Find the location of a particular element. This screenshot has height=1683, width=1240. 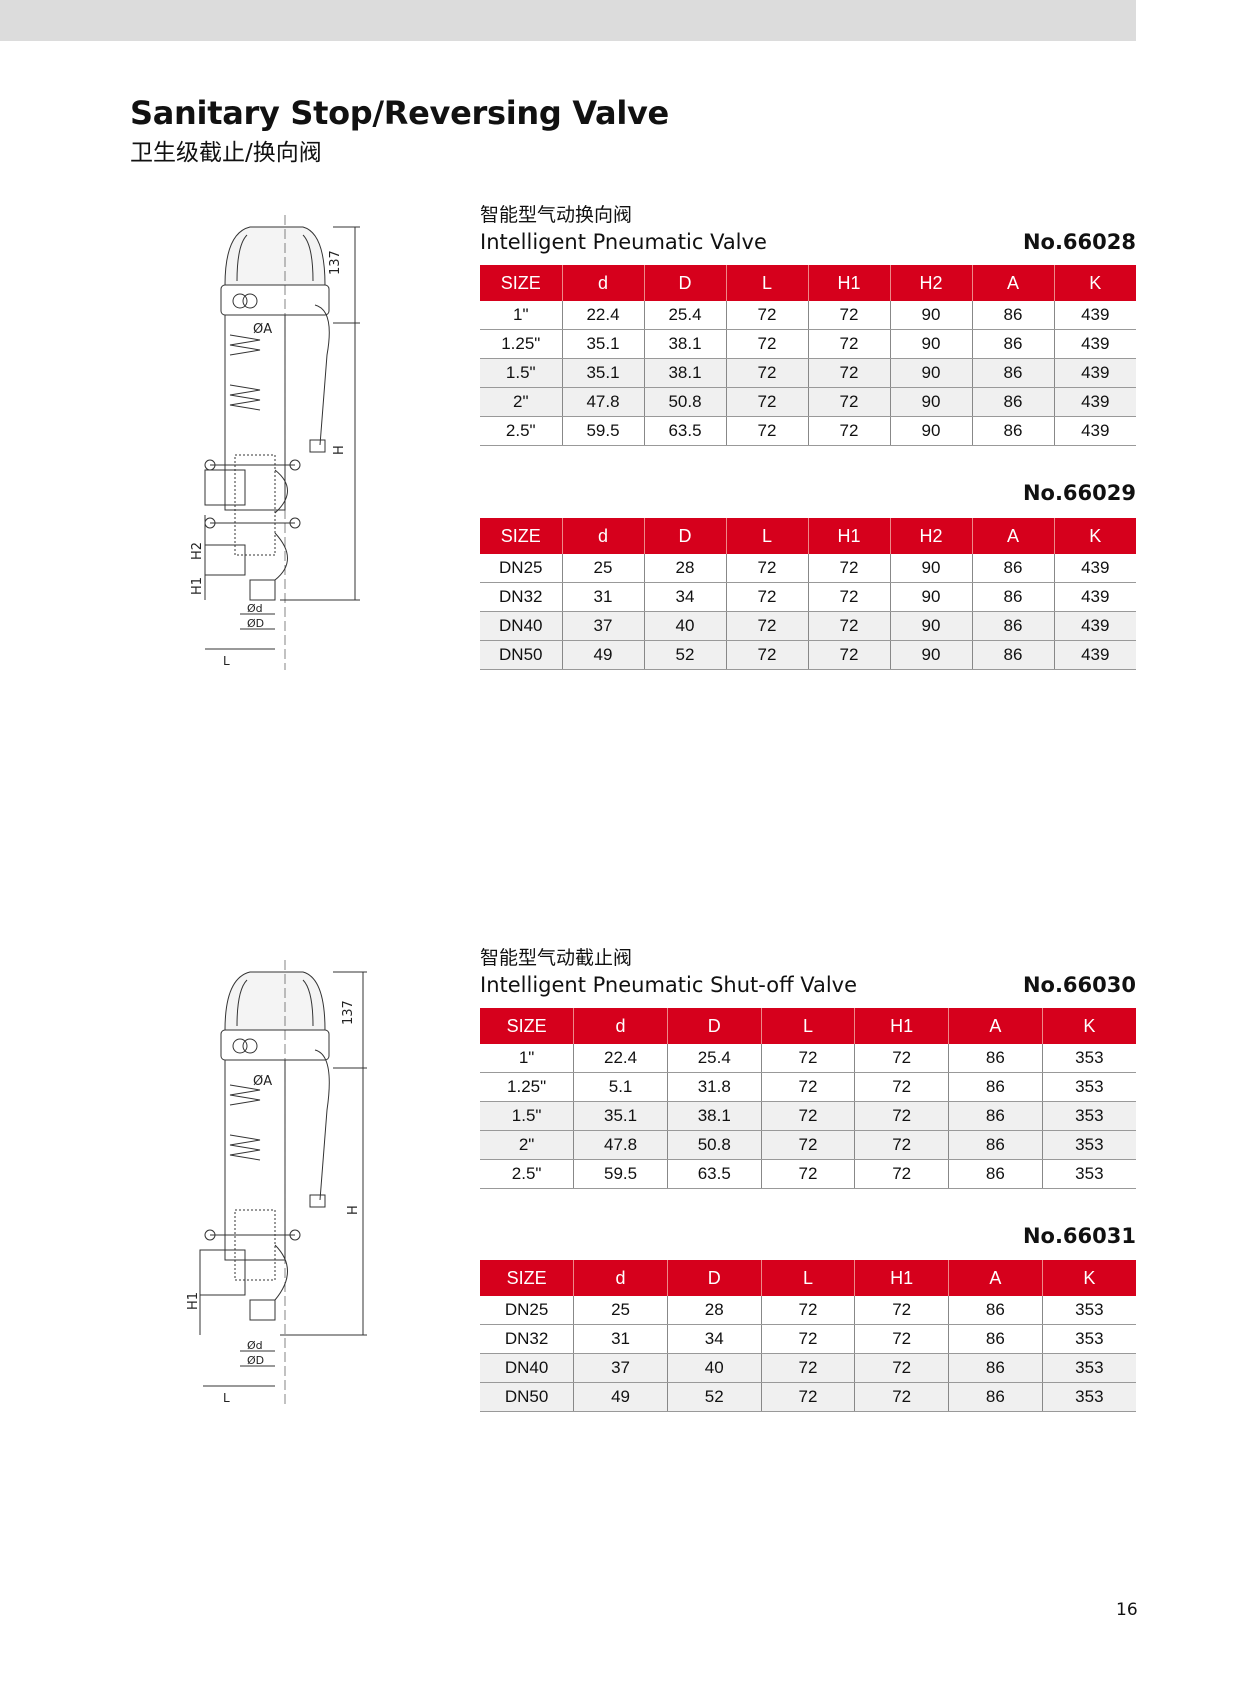

table-cell: 35.1 is located at coordinates (620, 1116).